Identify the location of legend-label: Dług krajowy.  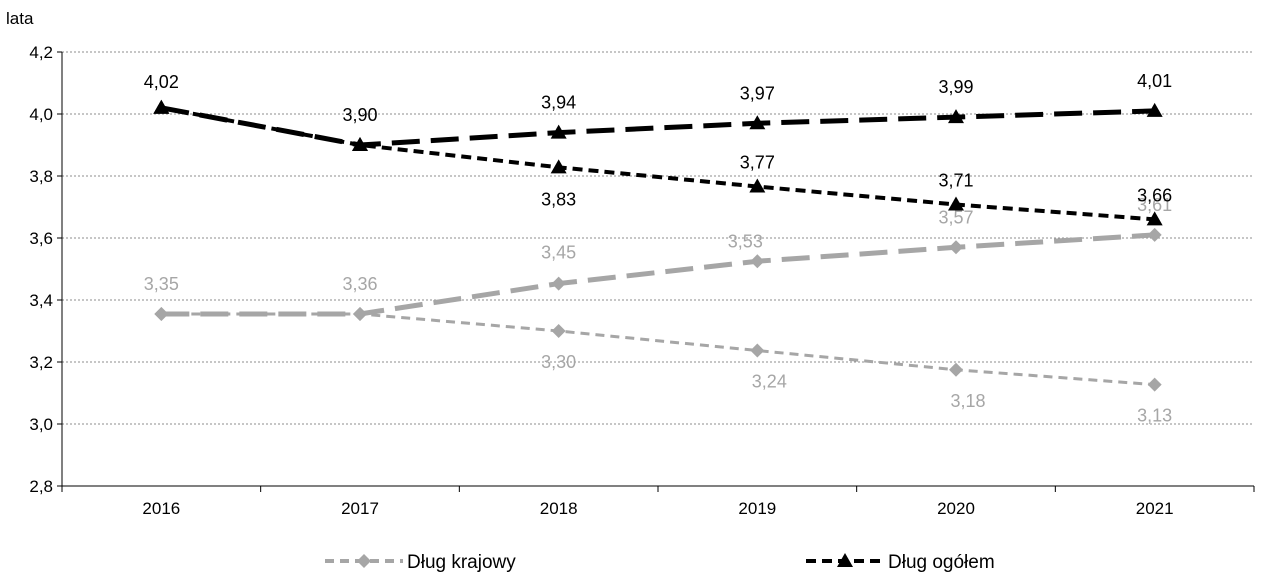
(461, 562).